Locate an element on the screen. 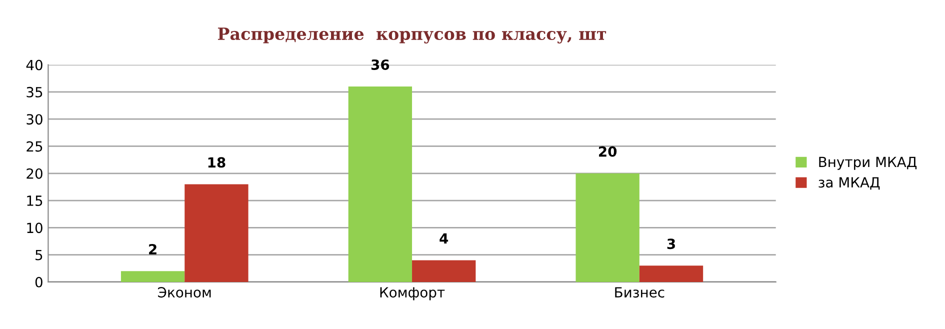 This screenshot has height=329, width=945. legend-label: за МКАД is located at coordinates (849, 183).